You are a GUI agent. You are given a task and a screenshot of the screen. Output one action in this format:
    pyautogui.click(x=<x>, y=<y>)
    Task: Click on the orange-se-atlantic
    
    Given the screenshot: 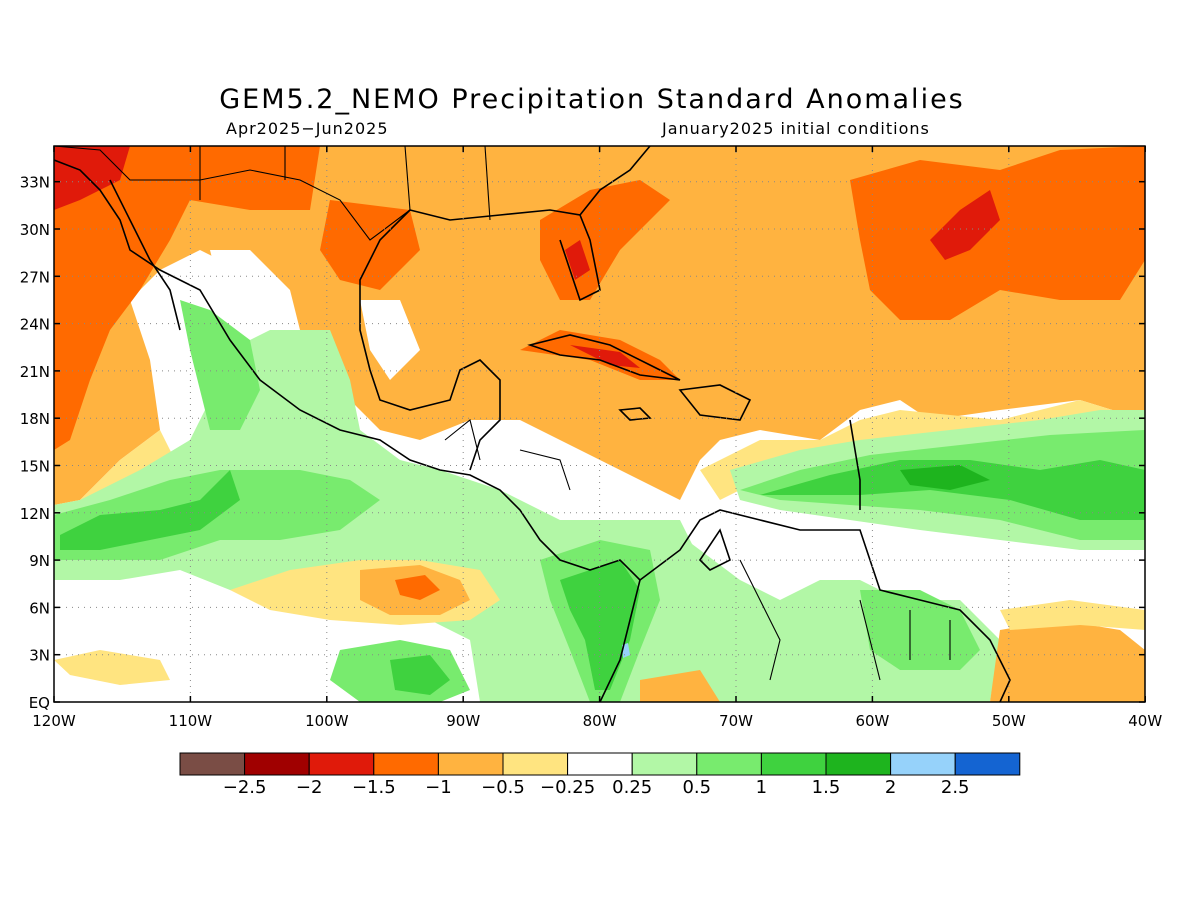 What is the action you would take?
    pyautogui.click(x=1067, y=661)
    